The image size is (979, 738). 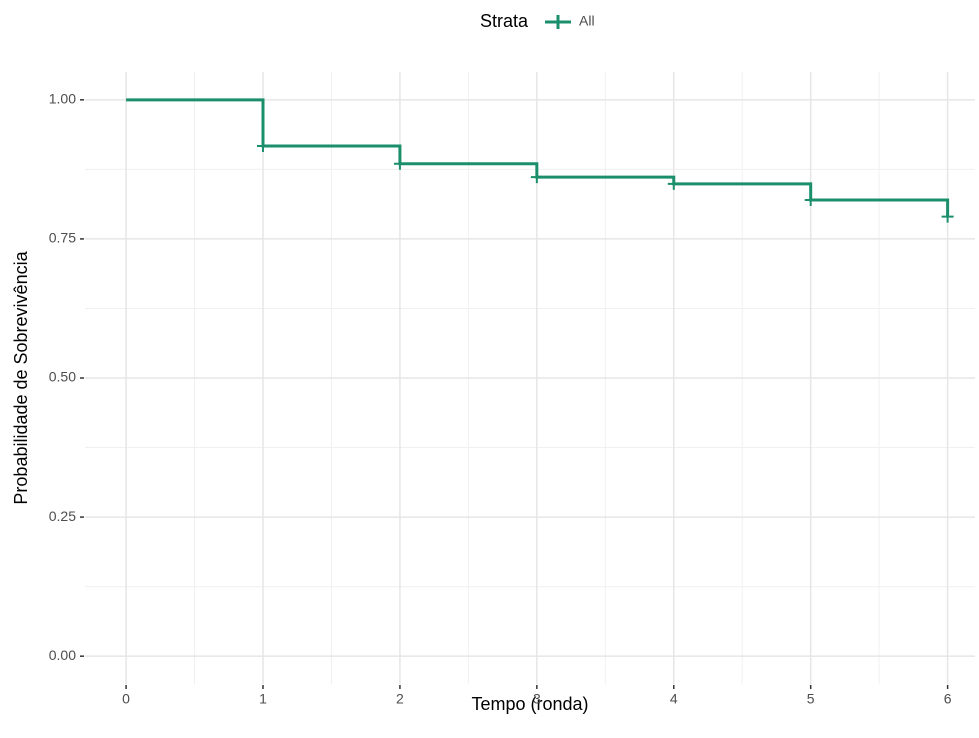 I want to click on x-tick-label: 1, so click(x=263, y=699).